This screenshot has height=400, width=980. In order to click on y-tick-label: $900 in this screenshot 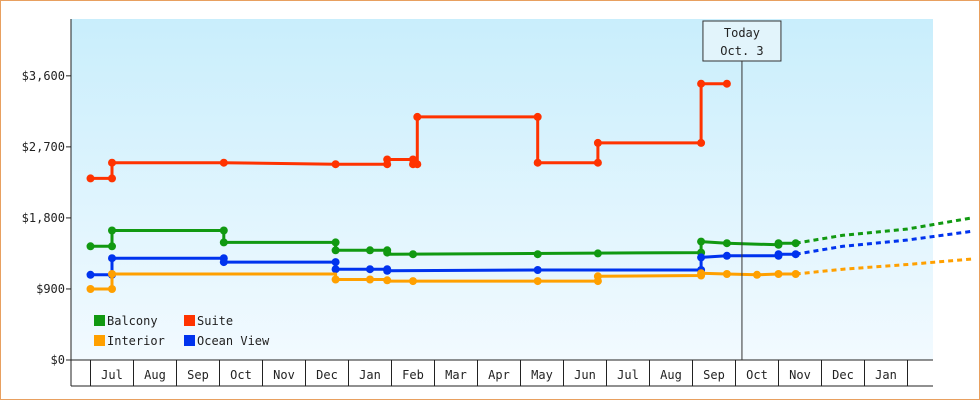, I will do `click(50, 289)`.